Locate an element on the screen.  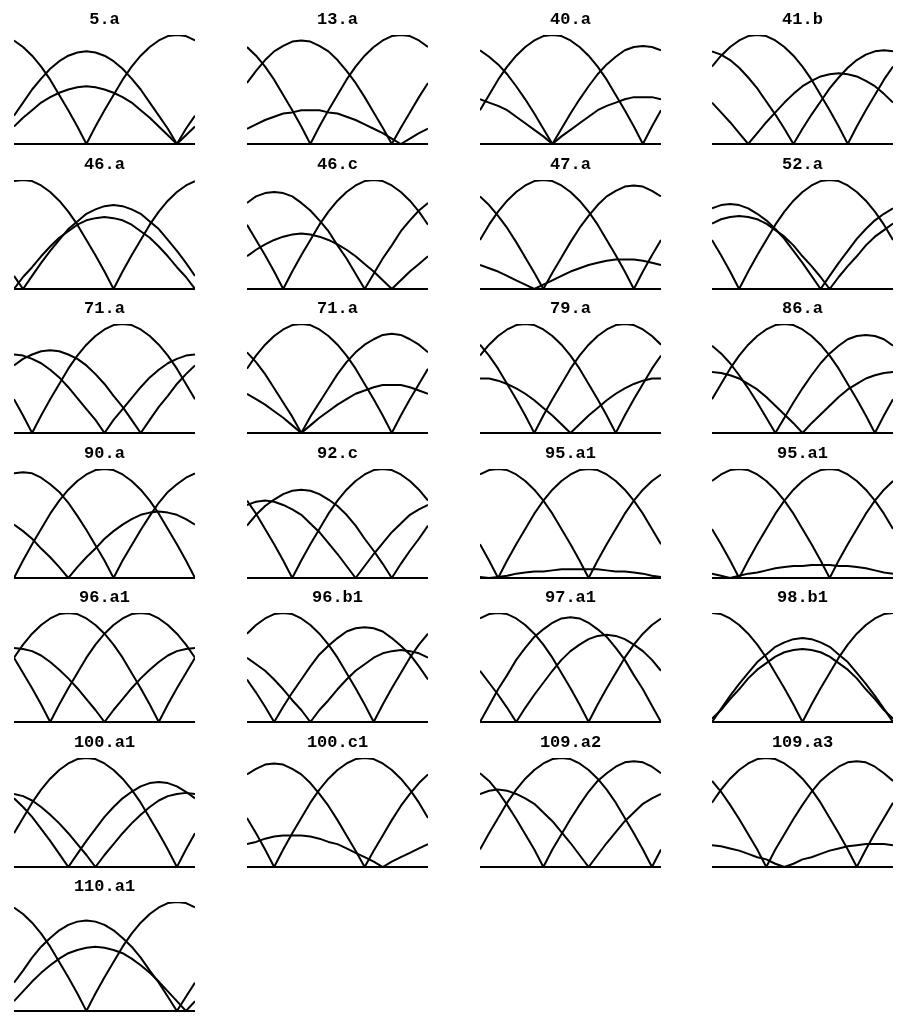
chart-title: 5.a is located at coordinates (104, 20).